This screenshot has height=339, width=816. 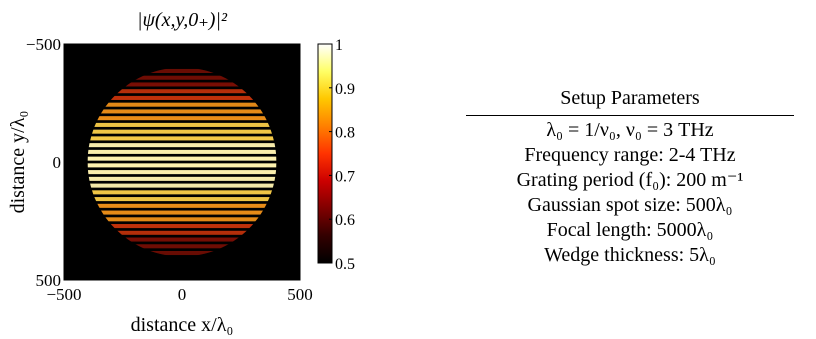 I want to click on colorbar-tick-label: 0.8, so click(x=345, y=133).